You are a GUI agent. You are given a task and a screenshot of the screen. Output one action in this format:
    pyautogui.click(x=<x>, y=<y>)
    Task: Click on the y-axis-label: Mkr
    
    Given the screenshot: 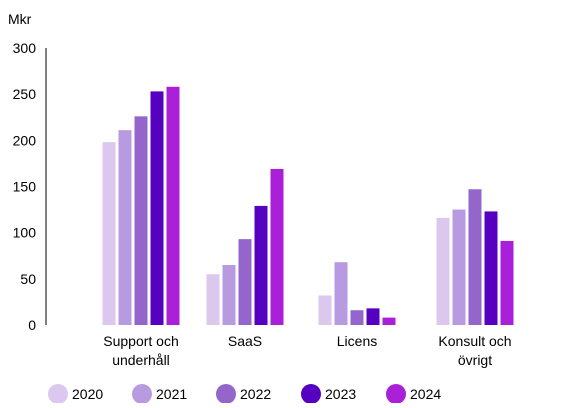 What is the action you would take?
    pyautogui.click(x=20, y=19)
    